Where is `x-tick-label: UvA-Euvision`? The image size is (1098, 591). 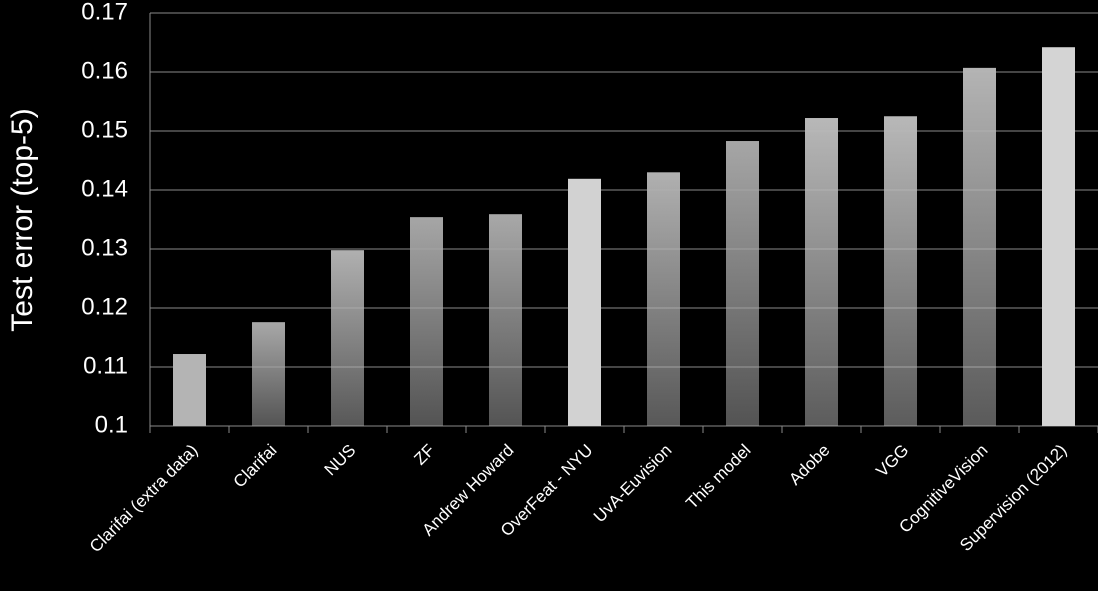
x-tick-label: UvA-Euvision is located at coordinates (633, 484).